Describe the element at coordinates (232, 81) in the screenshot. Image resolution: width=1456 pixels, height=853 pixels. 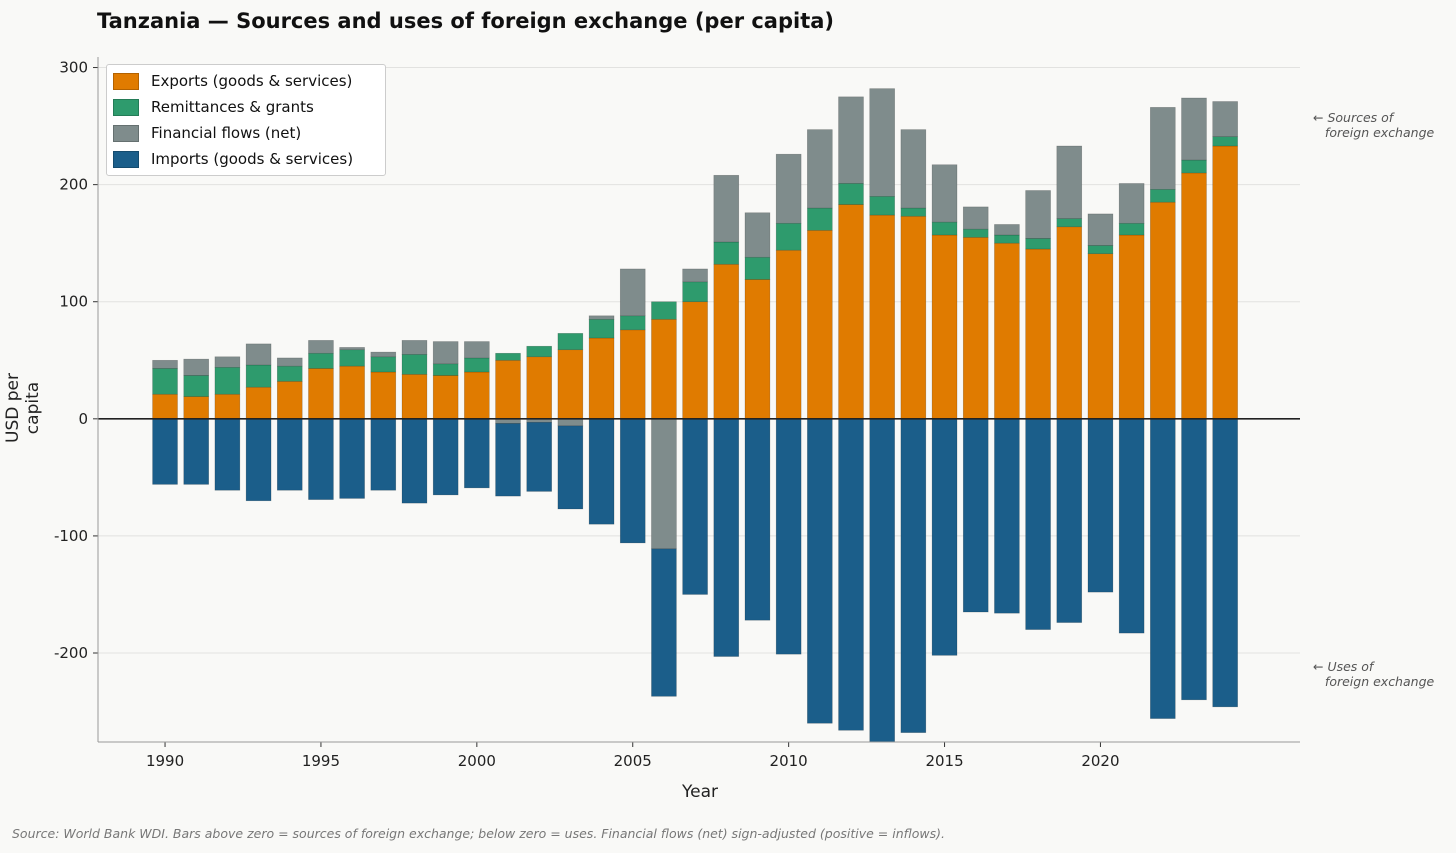
I see `legend-item-exports: Exports (goods & services)` at that location.